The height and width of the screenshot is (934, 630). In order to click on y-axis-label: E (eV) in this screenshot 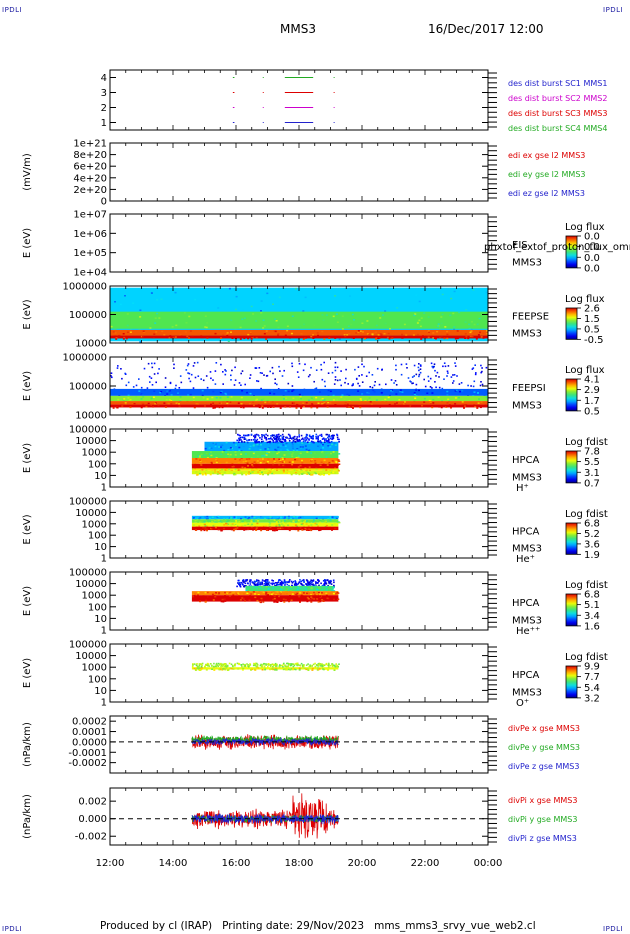, I will do `click(27, 243)`.